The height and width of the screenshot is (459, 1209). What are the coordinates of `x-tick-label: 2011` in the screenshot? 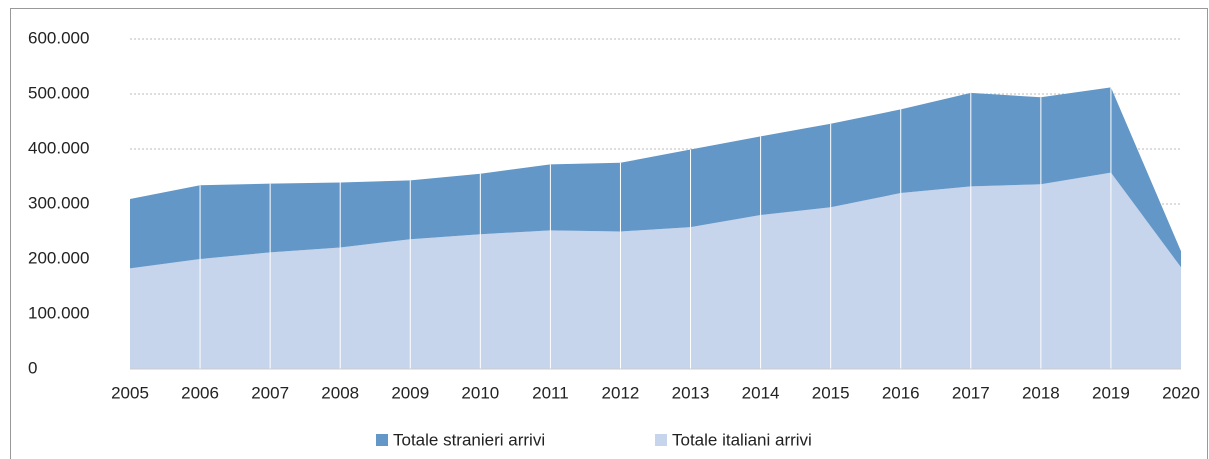 It's located at (550, 392).